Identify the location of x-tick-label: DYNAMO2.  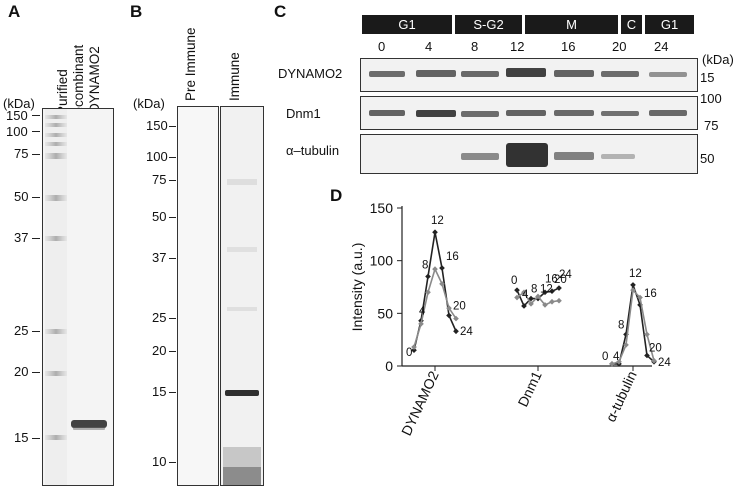
(420, 403).